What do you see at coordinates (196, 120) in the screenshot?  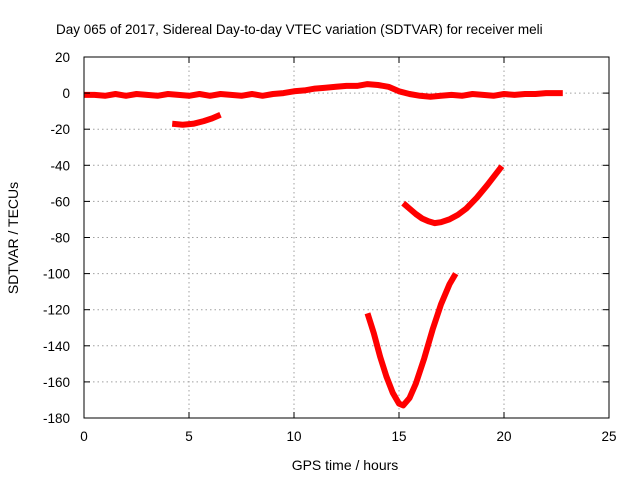 I see `series-2-line` at bounding box center [196, 120].